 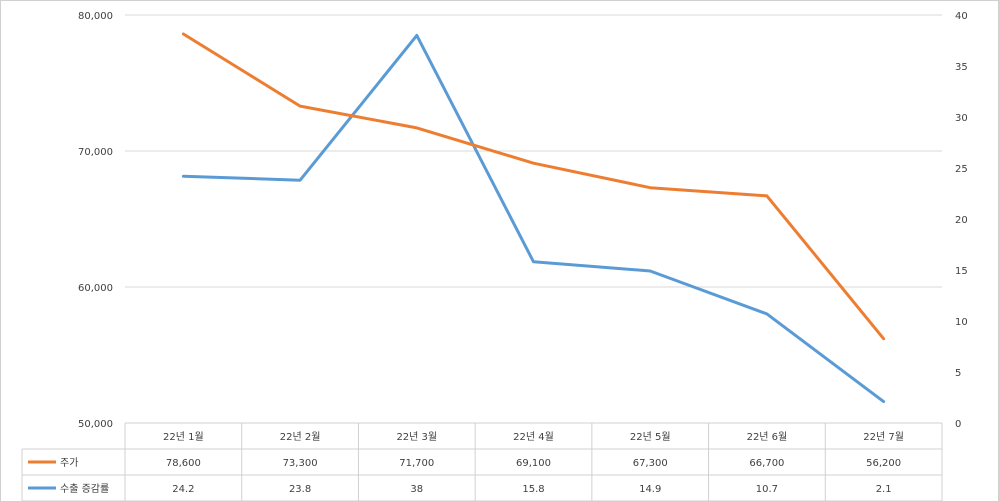 I want to click on category-label: 22년 2월, so click(x=300, y=437).